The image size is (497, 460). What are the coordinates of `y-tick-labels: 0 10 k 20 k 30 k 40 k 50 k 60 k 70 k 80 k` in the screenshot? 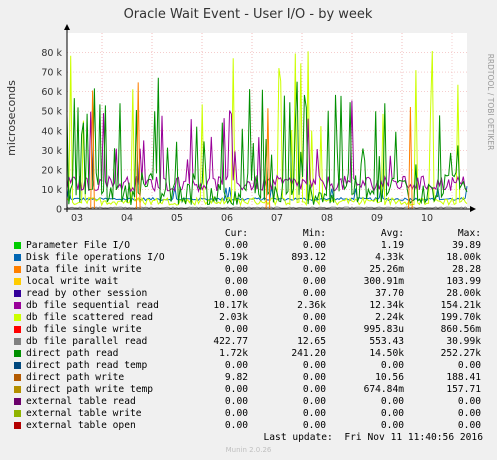 It's located at (51, 131).